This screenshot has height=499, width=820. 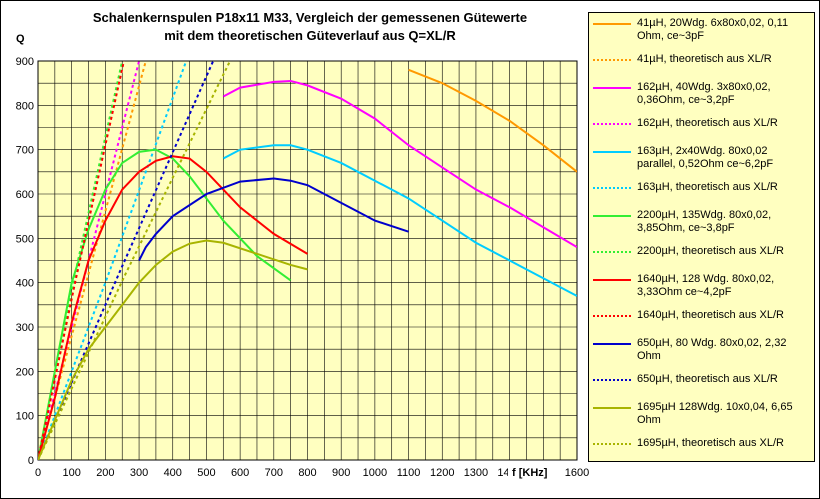 What do you see at coordinates (704, 59) in the screenshot?
I see `legend-label: 41µH, theoretisch aus XL/R` at bounding box center [704, 59].